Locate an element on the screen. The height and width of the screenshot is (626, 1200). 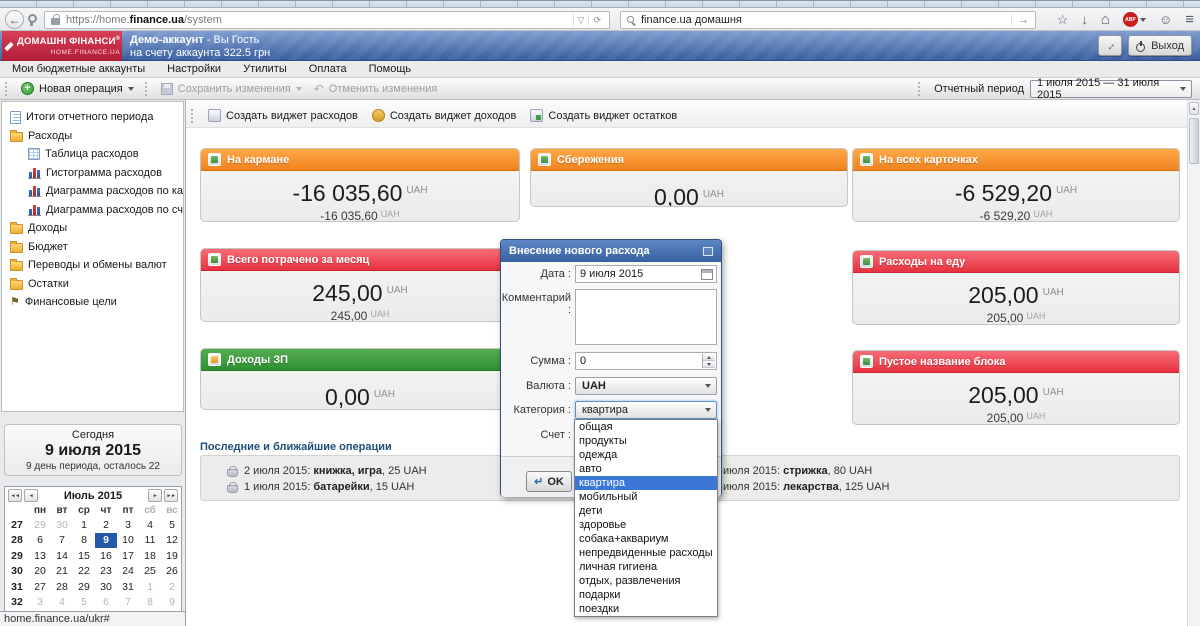
calendar-day: 27 is located at coordinates (40, 586).